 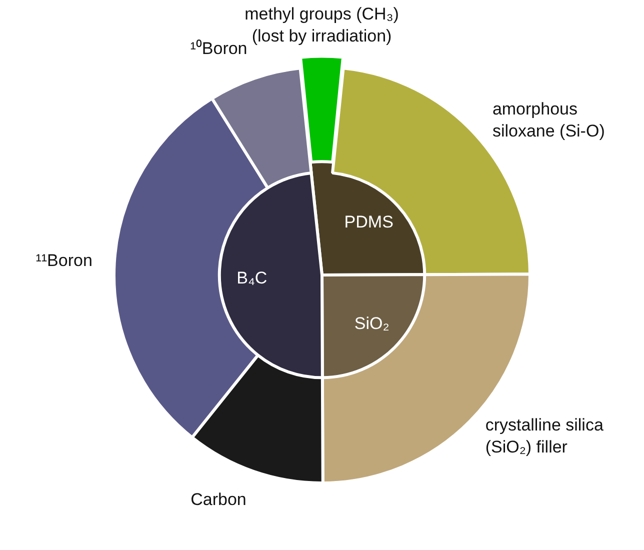 What do you see at coordinates (369, 222) in the screenshot?
I see `slice-label: PDMS` at bounding box center [369, 222].